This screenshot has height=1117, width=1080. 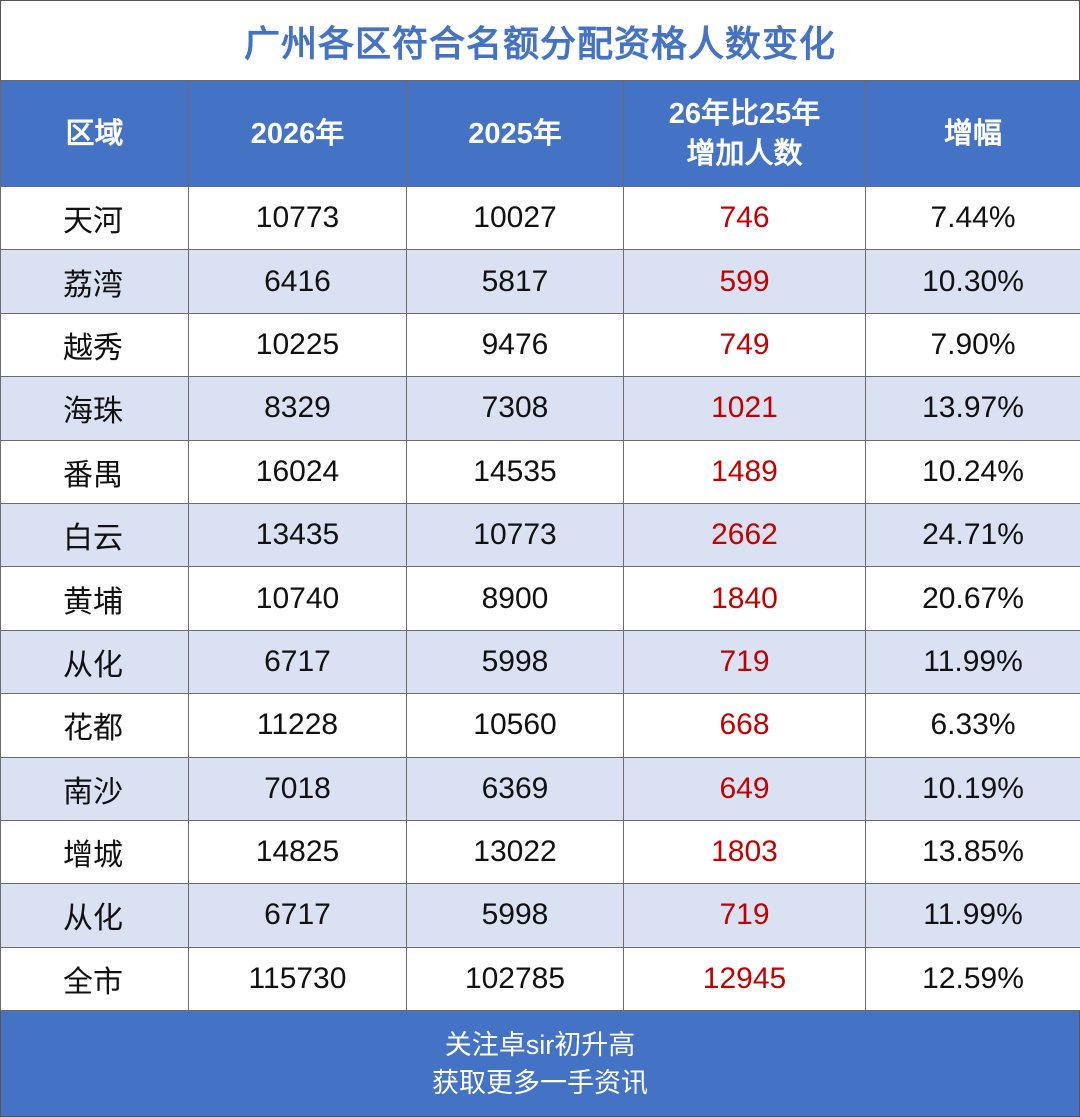 What do you see at coordinates (515, 134) in the screenshot?
I see `header-cell: 2025年` at bounding box center [515, 134].